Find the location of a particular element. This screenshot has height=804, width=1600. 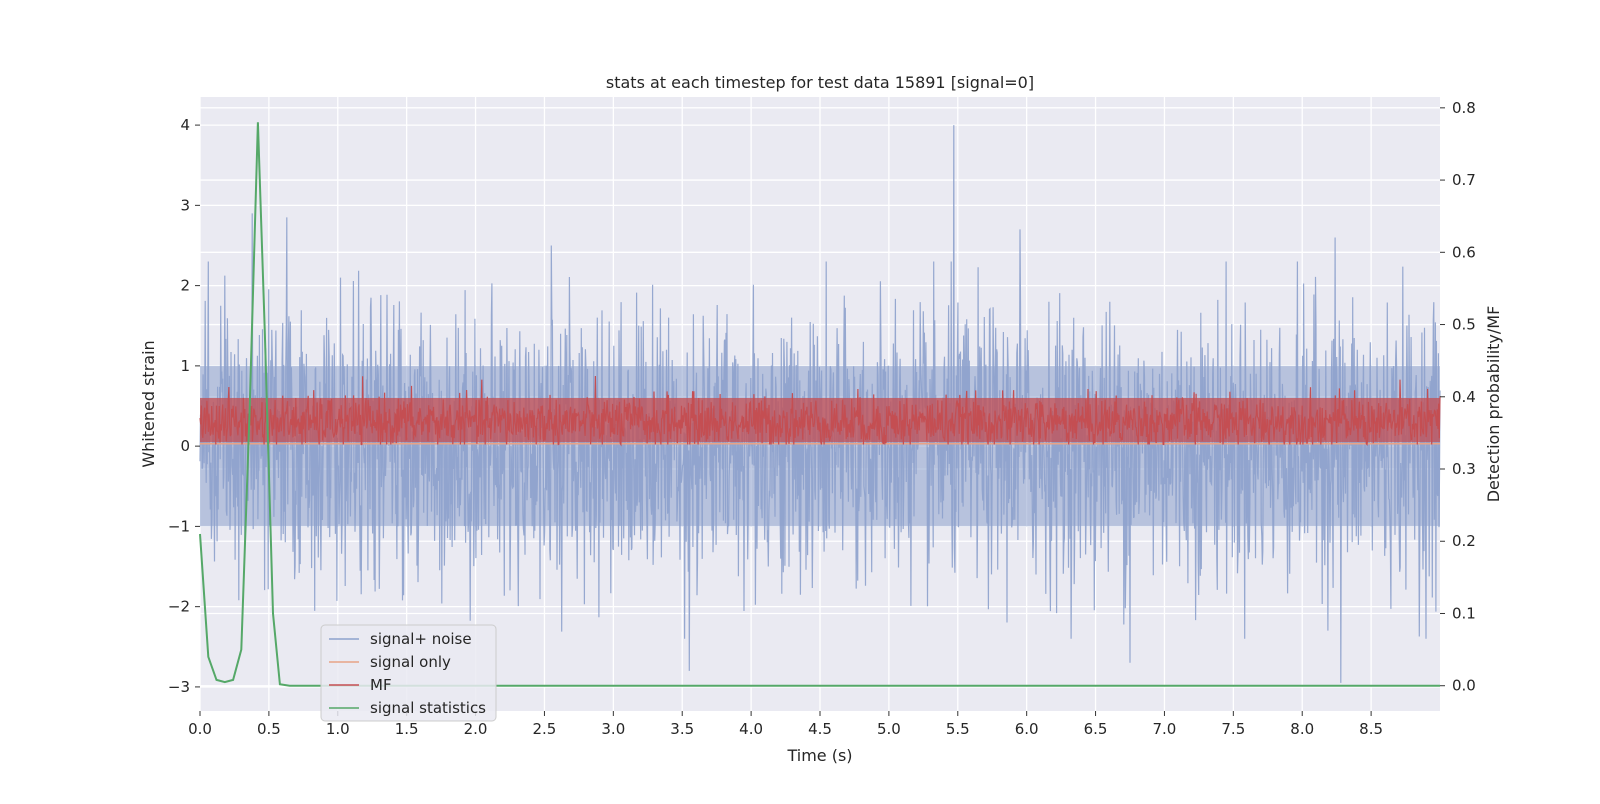

x-tick-label-13: 6.5 is located at coordinates (1096, 729).